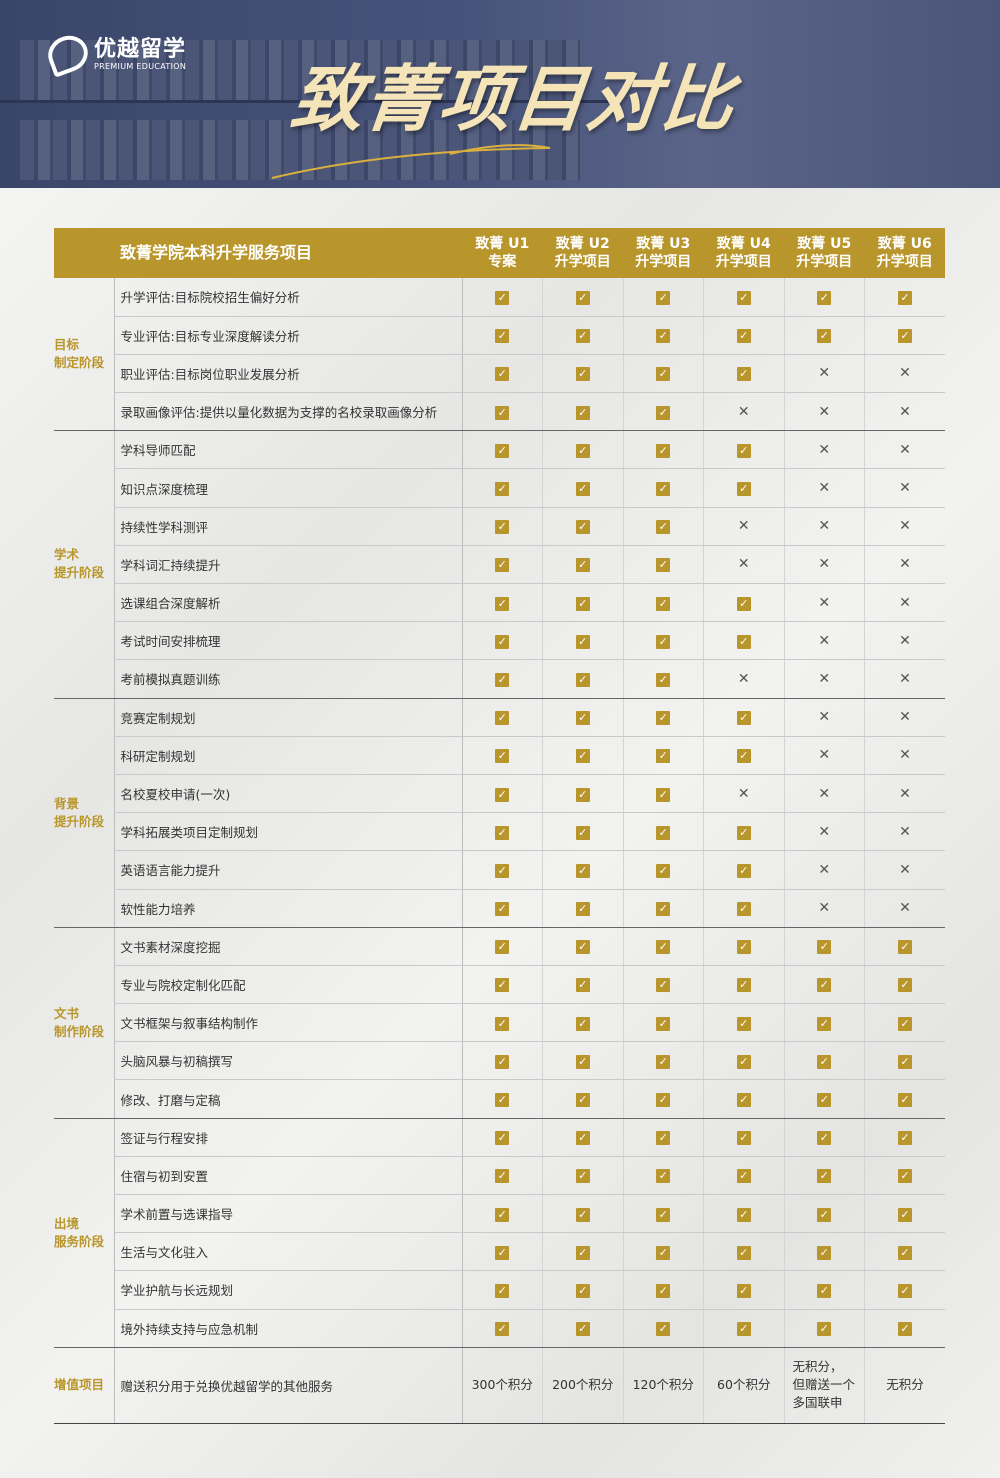  I want to click on table-row: 学术前置与选课指导 ✓ ✓ ✓ ✓ ✓ ✓, so click(499, 1214).